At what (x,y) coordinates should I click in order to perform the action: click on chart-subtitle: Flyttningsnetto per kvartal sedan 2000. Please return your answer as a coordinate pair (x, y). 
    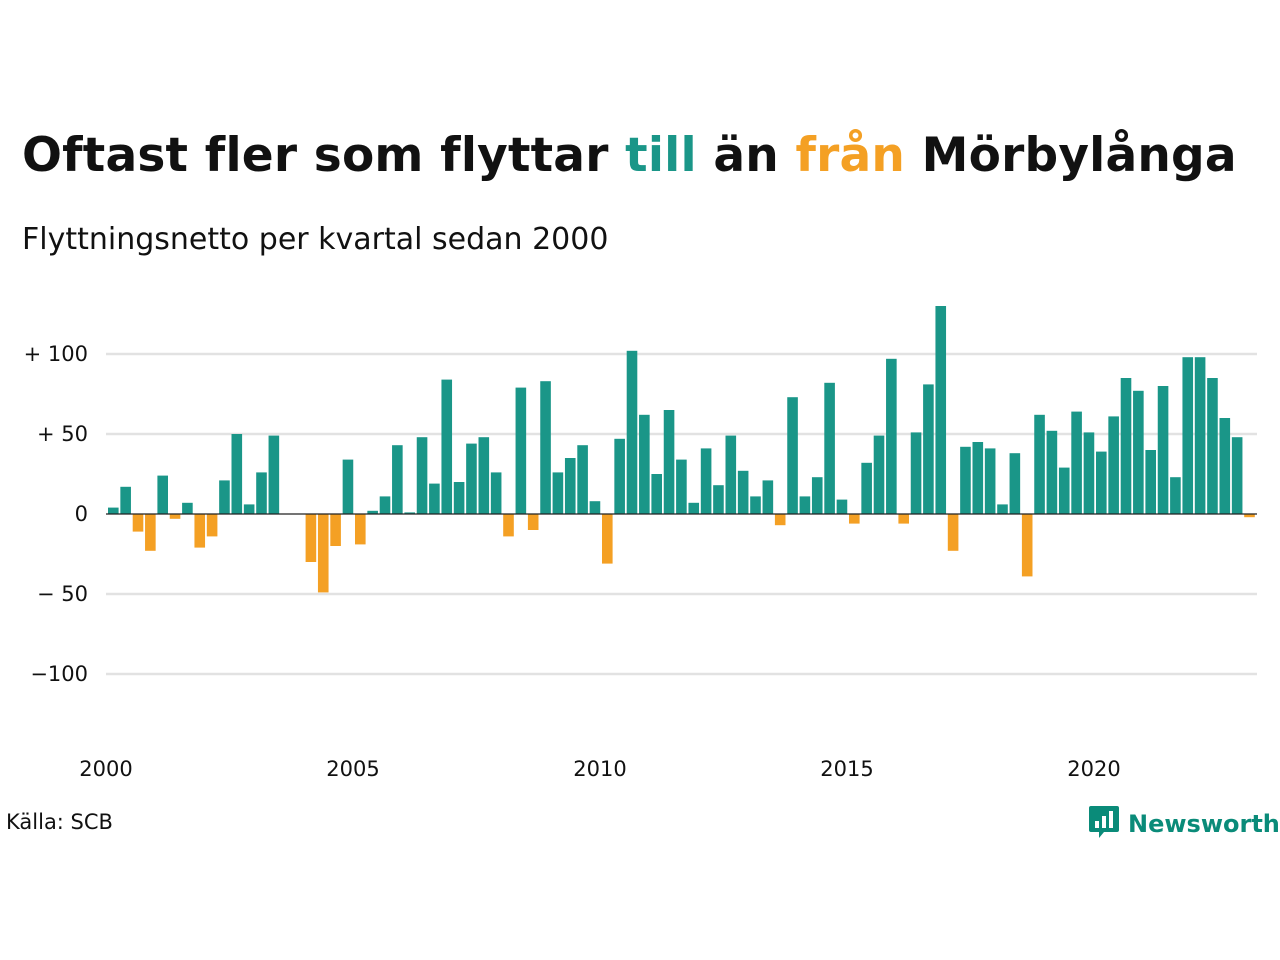
    Looking at the image, I should click on (315, 239).